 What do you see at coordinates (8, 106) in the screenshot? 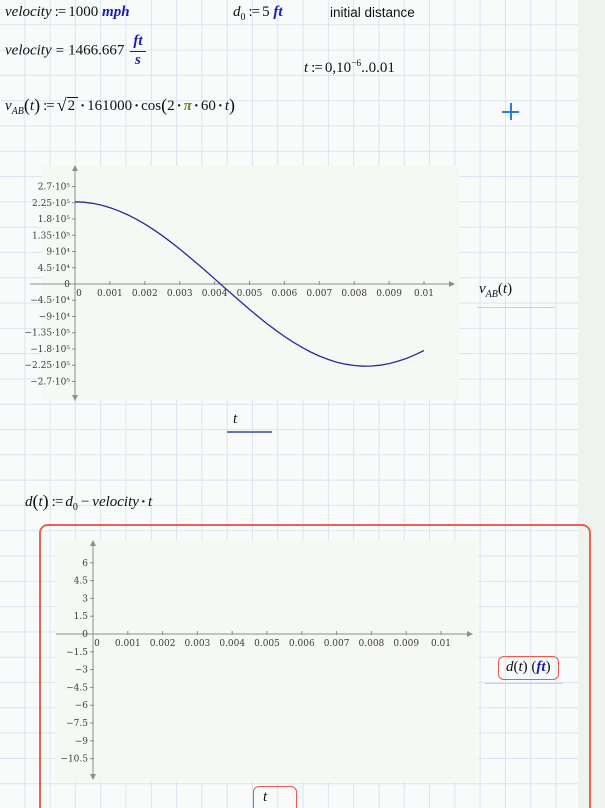
I see `var-v: v` at bounding box center [8, 106].